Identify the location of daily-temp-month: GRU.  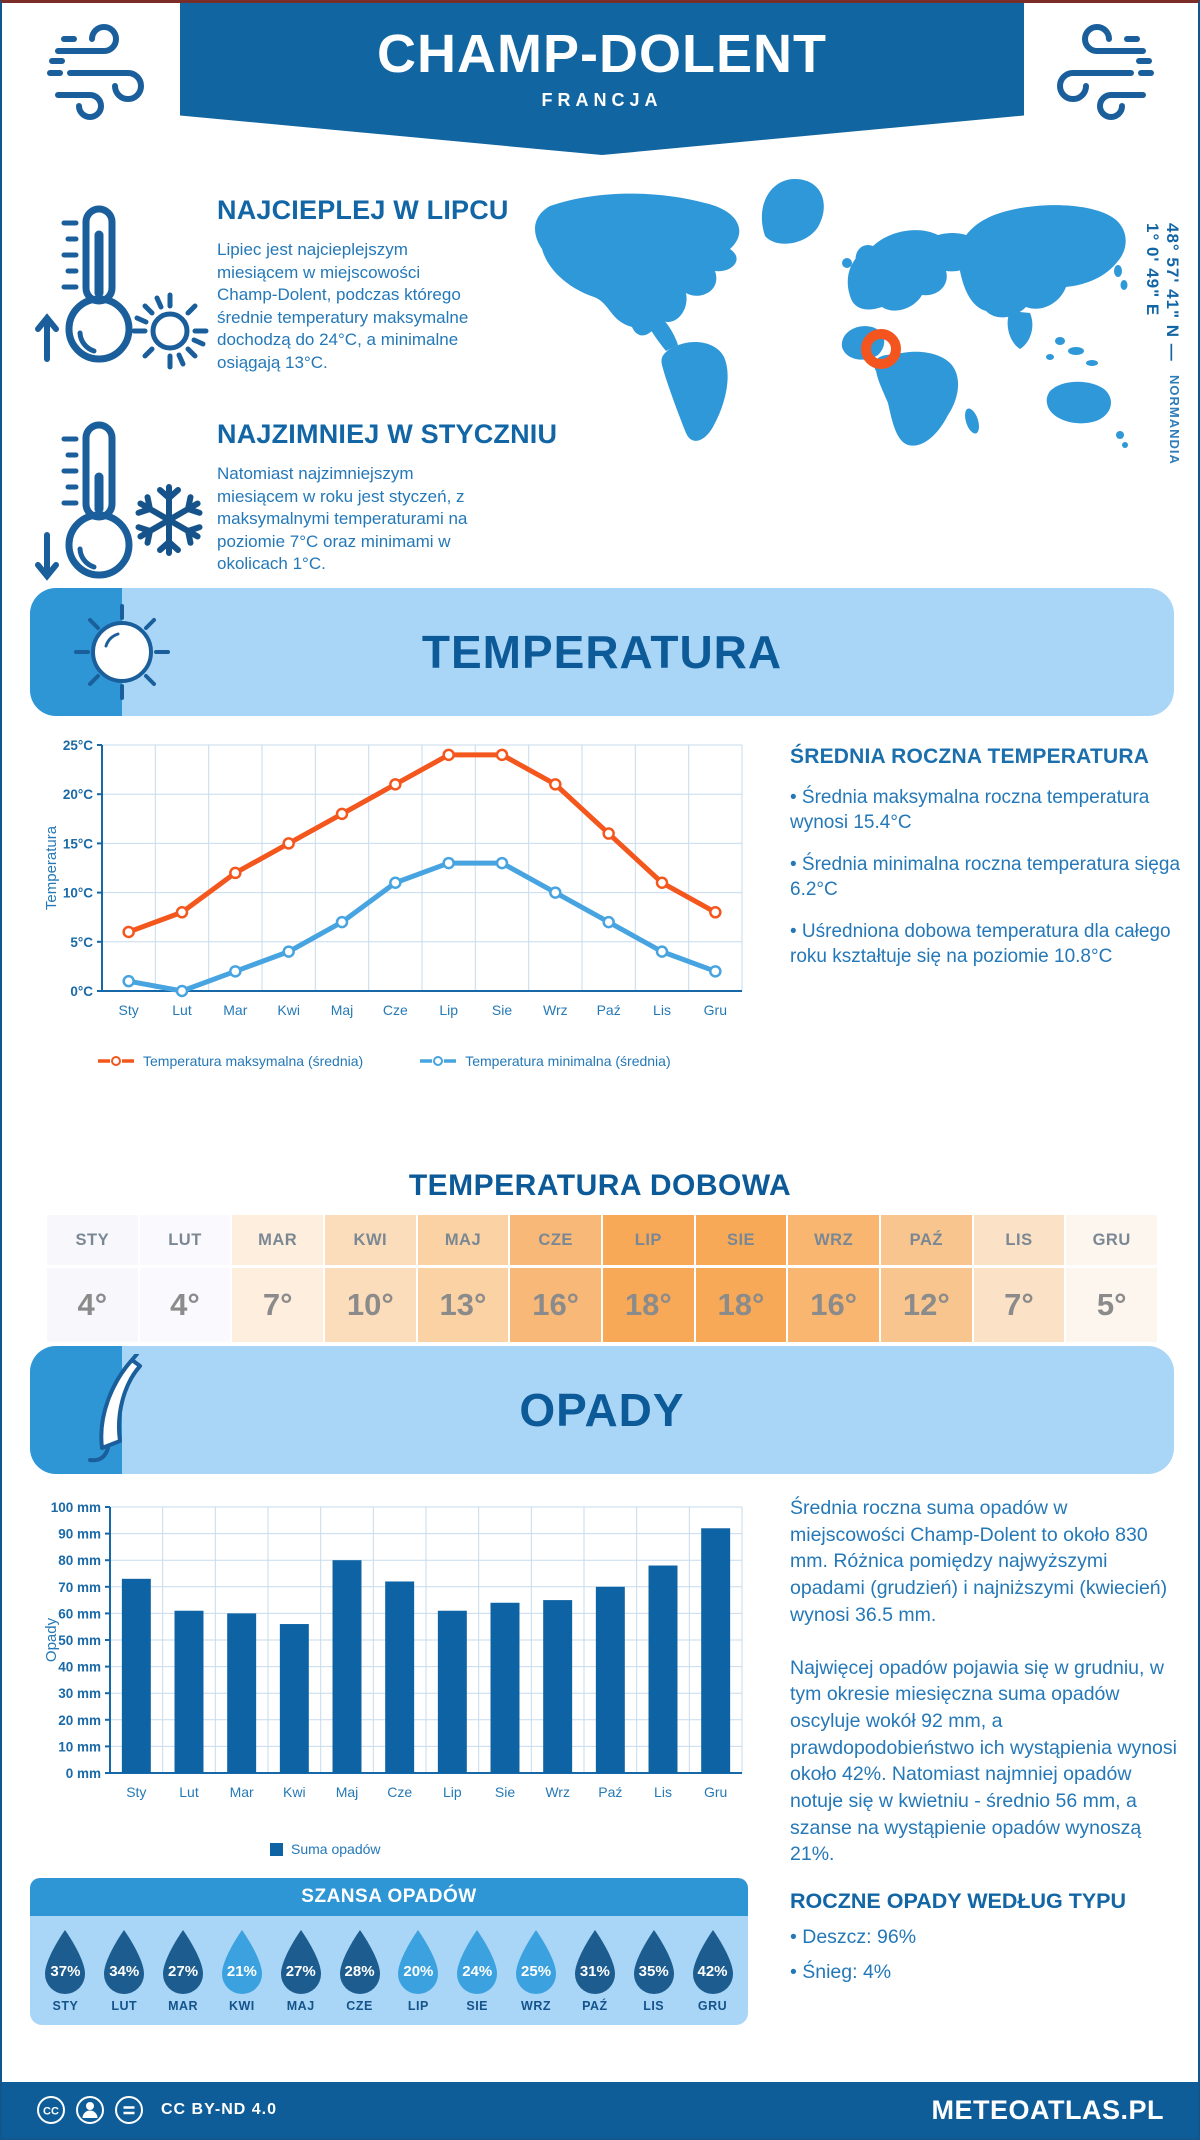
(1111, 1240).